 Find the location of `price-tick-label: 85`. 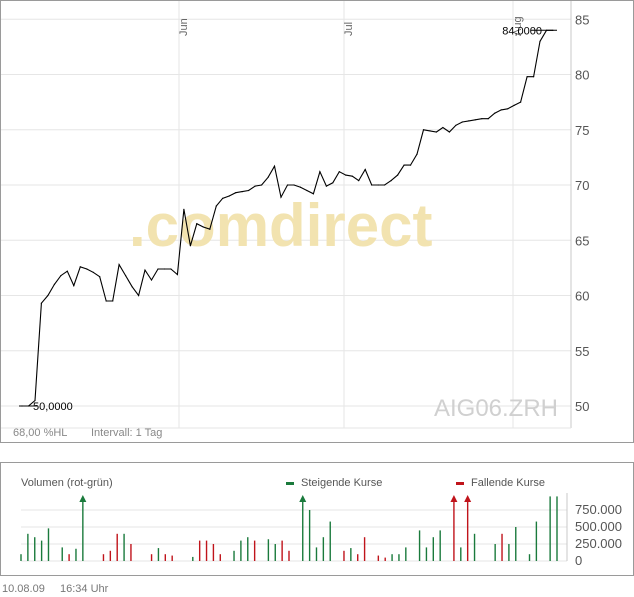

price-tick-label: 85 is located at coordinates (582, 19).